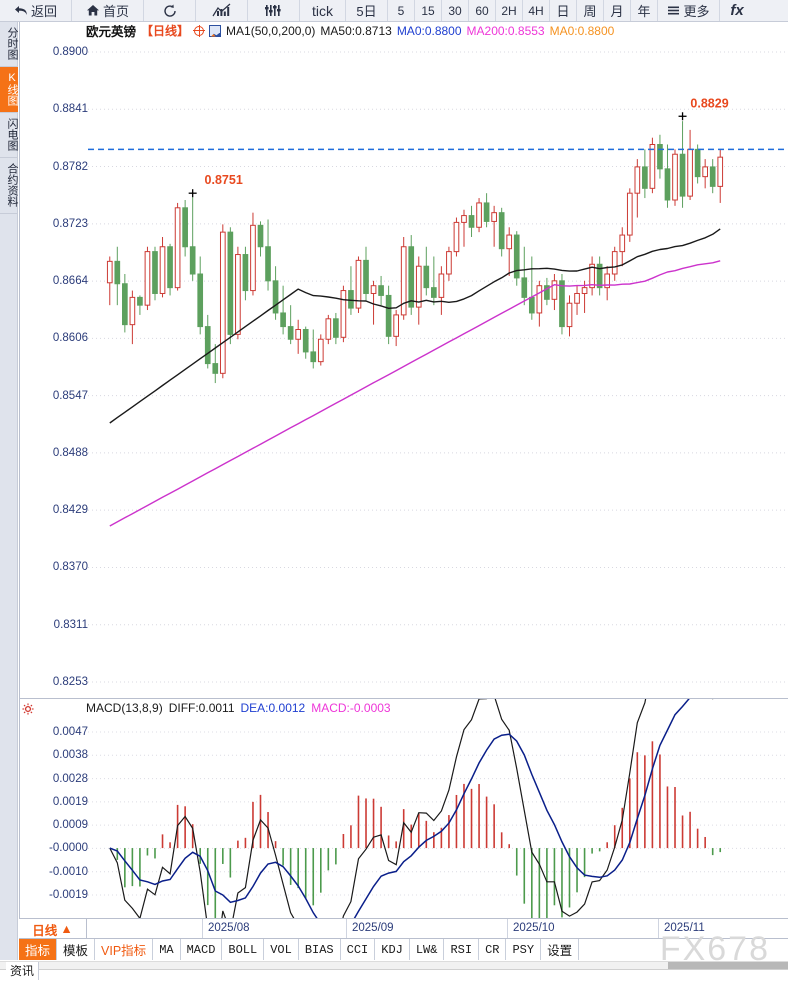 The height and width of the screenshot is (981, 788). Describe the element at coordinates (534, 928) in the screenshot. I see `time-axis-tick: 2025/10` at that location.